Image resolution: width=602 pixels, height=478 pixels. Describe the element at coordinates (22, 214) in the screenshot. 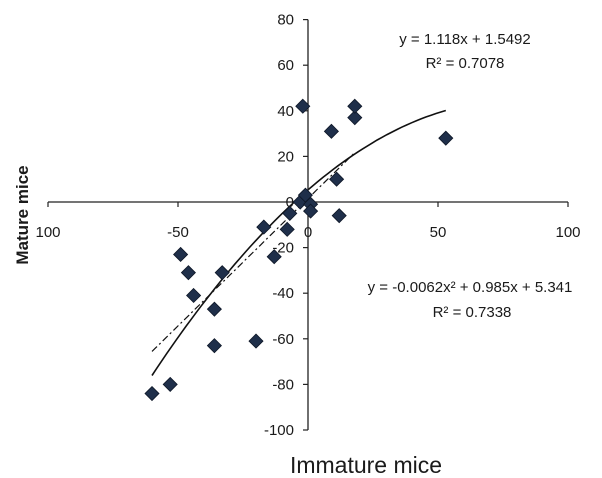

I see `y-axis-title: Mature mice` at that location.